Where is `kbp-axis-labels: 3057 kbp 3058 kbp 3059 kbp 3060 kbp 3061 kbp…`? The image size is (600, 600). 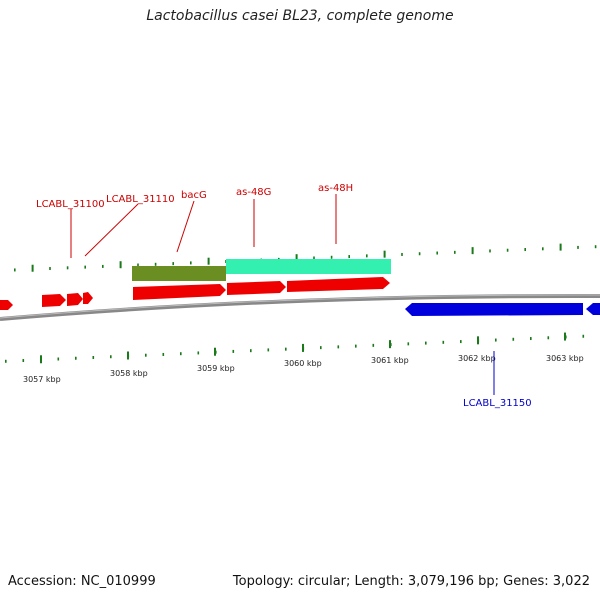 kbp-axis-labels: 3057 kbp 3058 kbp 3059 kbp 3060 kbp 3061 kbp… is located at coordinates (303, 369).